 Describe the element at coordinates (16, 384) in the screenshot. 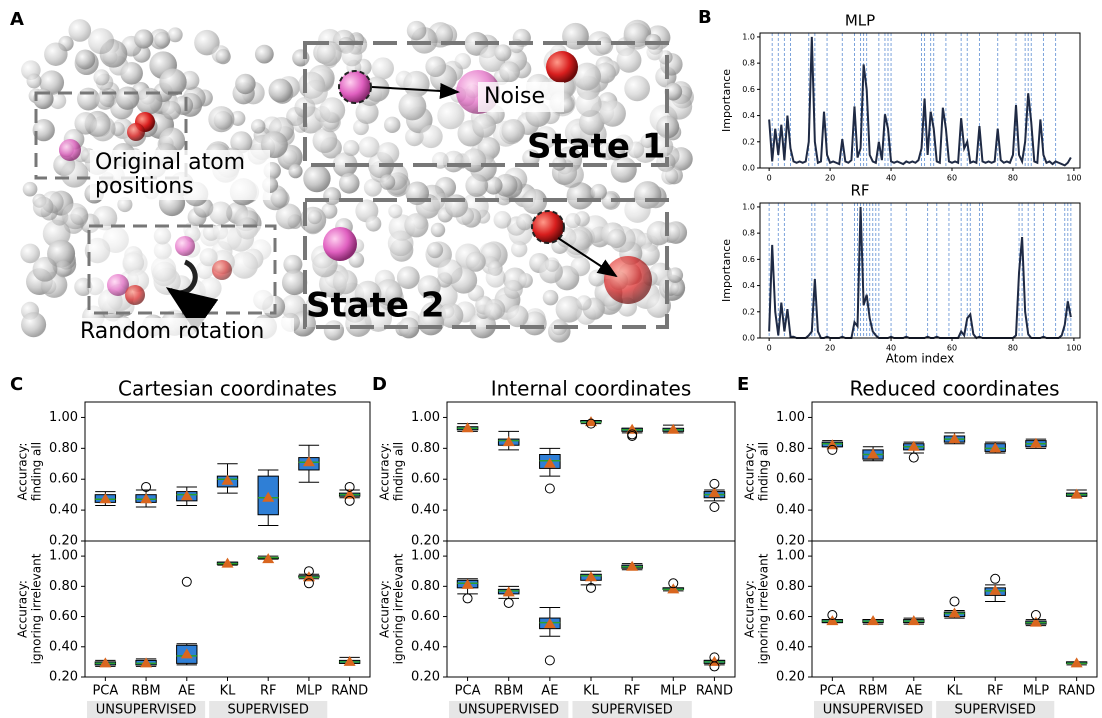

I see `panel-label: C` at that location.